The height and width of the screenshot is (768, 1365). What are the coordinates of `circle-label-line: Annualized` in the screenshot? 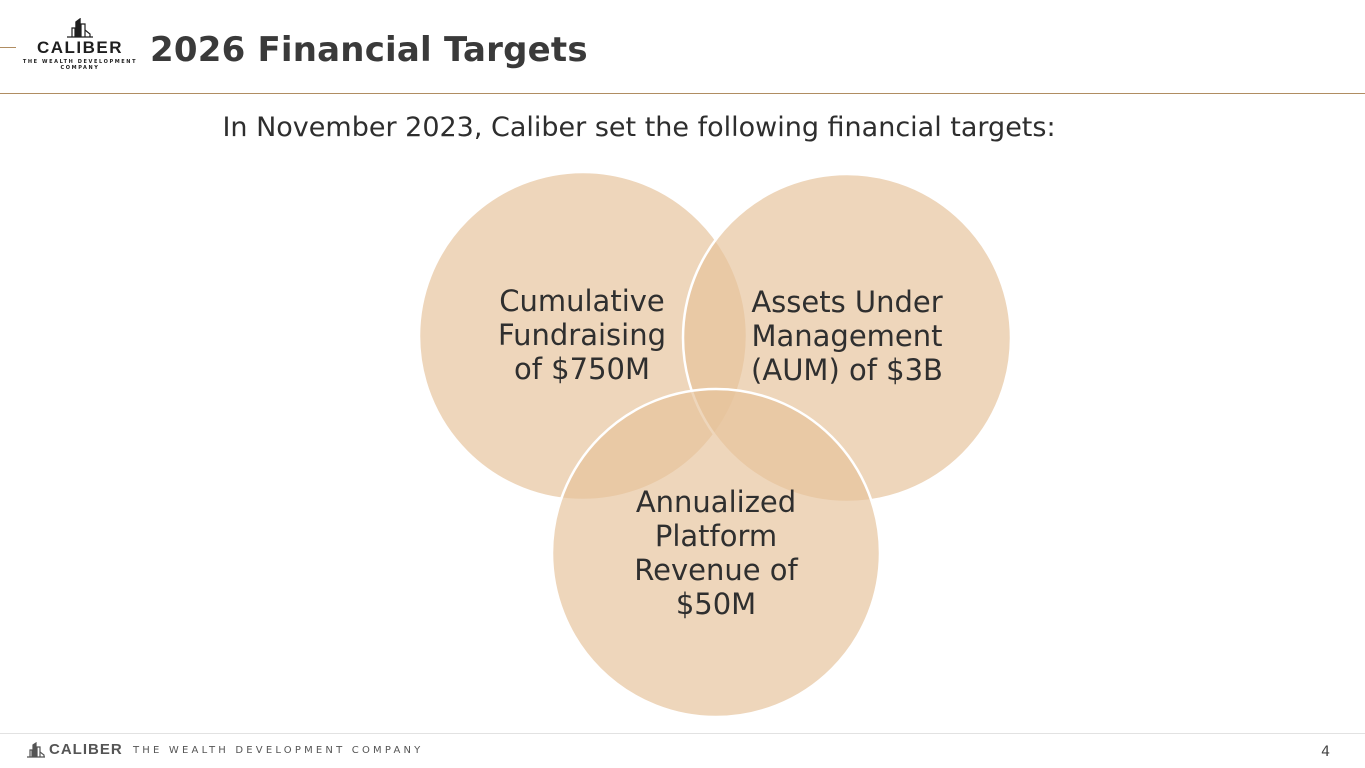 It's located at (716, 502).